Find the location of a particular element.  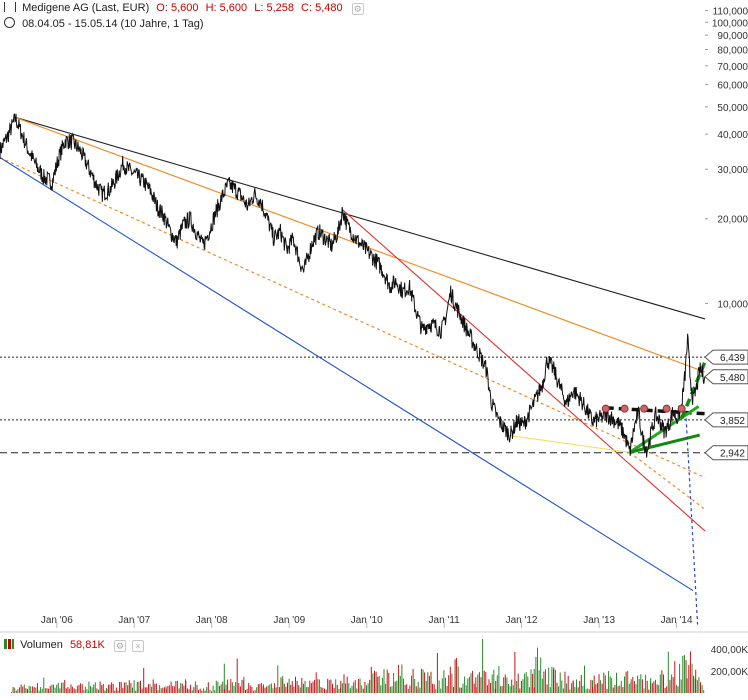

volume-icon is located at coordinates (9, 644).